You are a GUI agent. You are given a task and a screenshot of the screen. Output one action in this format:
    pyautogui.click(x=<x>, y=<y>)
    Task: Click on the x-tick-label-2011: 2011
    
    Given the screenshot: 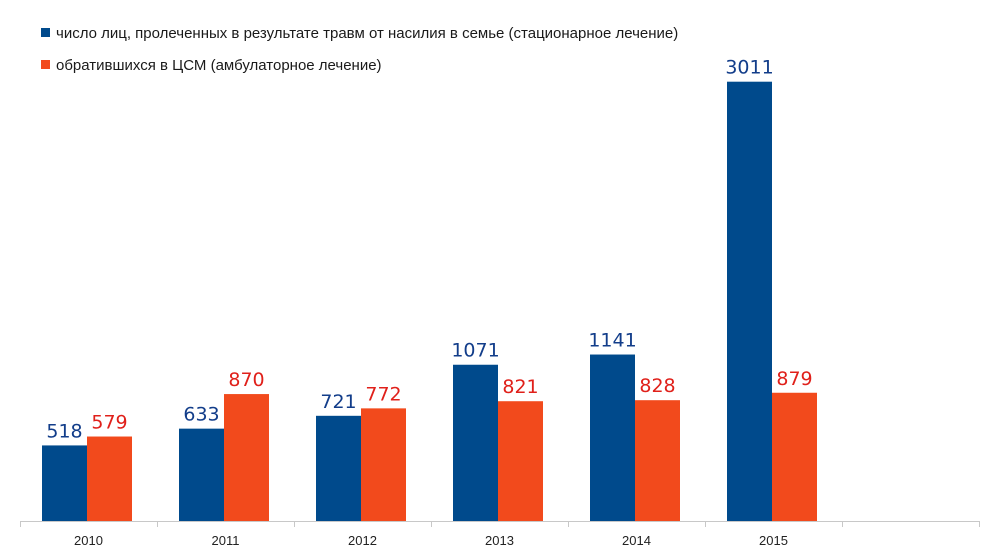 What is the action you would take?
    pyautogui.click(x=226, y=540)
    